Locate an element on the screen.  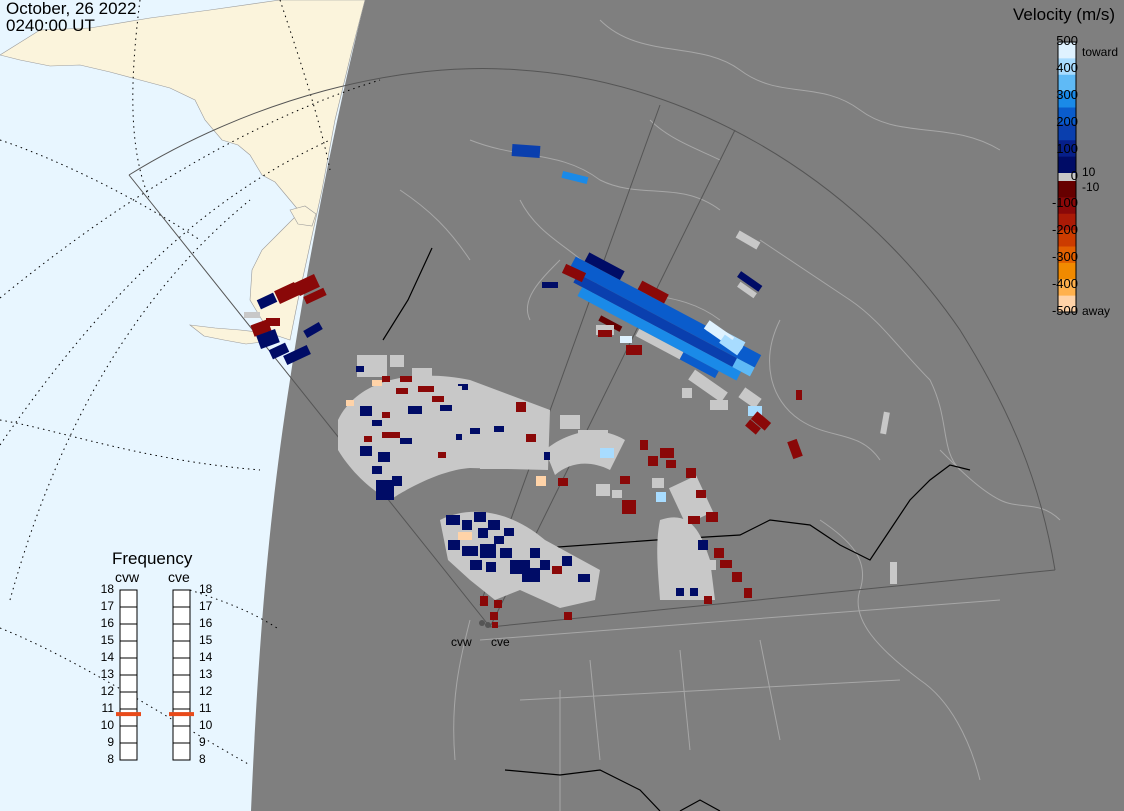
colorbar-border is located at coordinates (1067, 177).